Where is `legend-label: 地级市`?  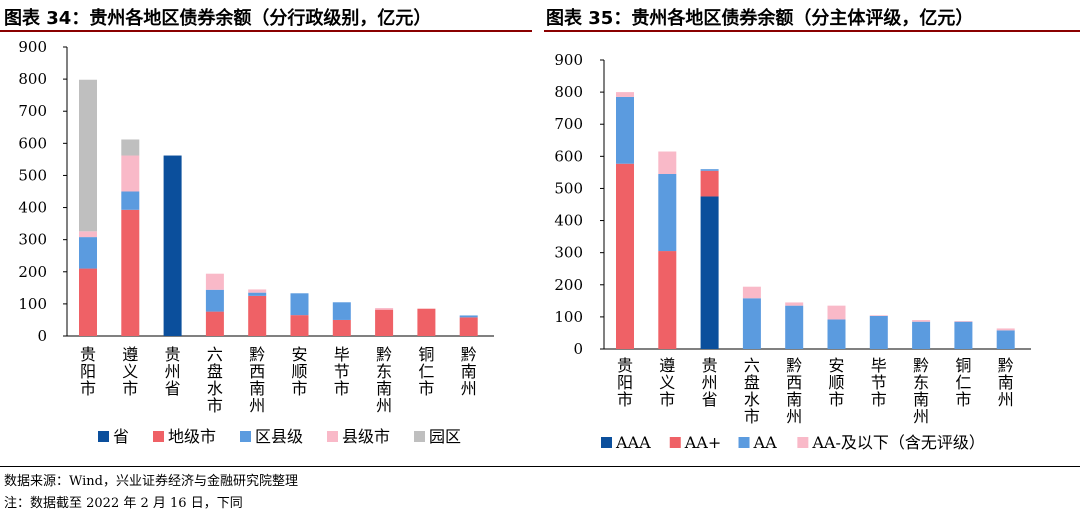
legend-label: 地级市 is located at coordinates (192, 436).